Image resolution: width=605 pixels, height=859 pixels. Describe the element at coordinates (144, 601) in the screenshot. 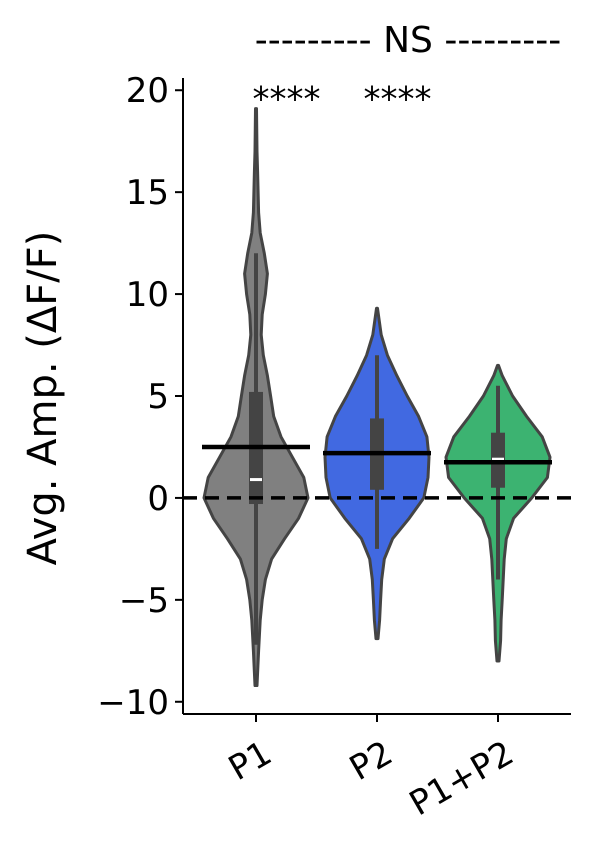

I see `y-tick-label: −5` at that location.